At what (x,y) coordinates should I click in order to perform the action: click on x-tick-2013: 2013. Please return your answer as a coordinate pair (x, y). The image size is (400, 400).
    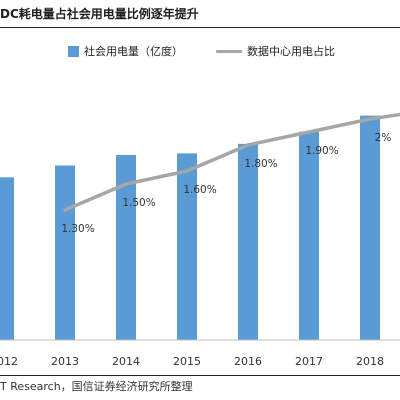
    Looking at the image, I should click on (65, 361).